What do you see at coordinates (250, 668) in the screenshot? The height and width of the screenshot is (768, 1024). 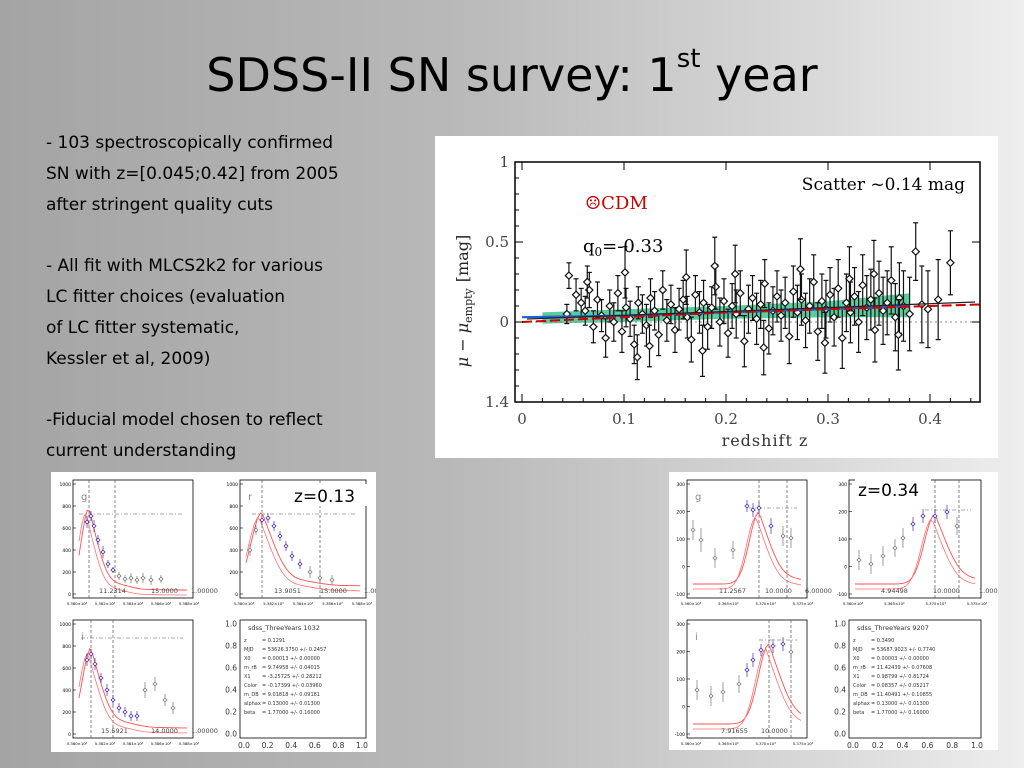 I see `param-name: m_rB` at bounding box center [250, 668].